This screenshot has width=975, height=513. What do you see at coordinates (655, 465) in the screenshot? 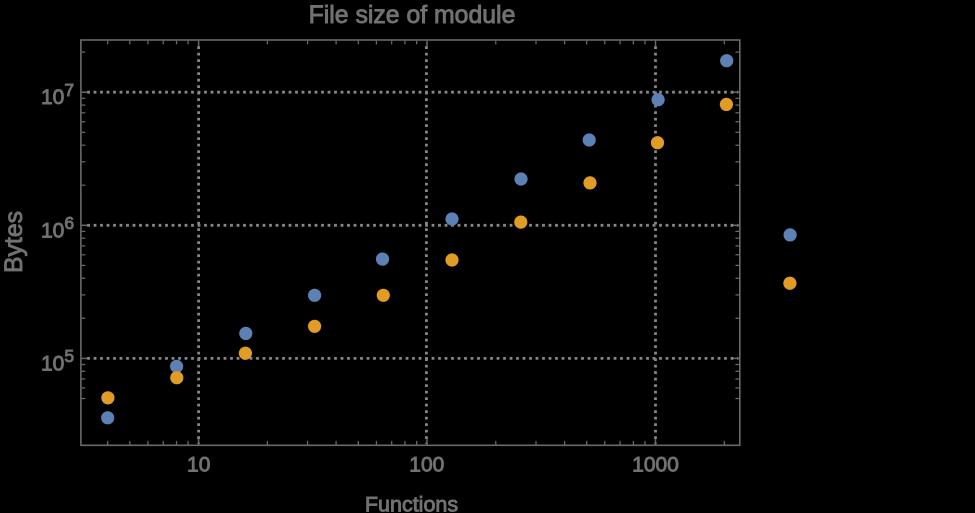
I see `svg-text: 1000` at bounding box center [655, 465].